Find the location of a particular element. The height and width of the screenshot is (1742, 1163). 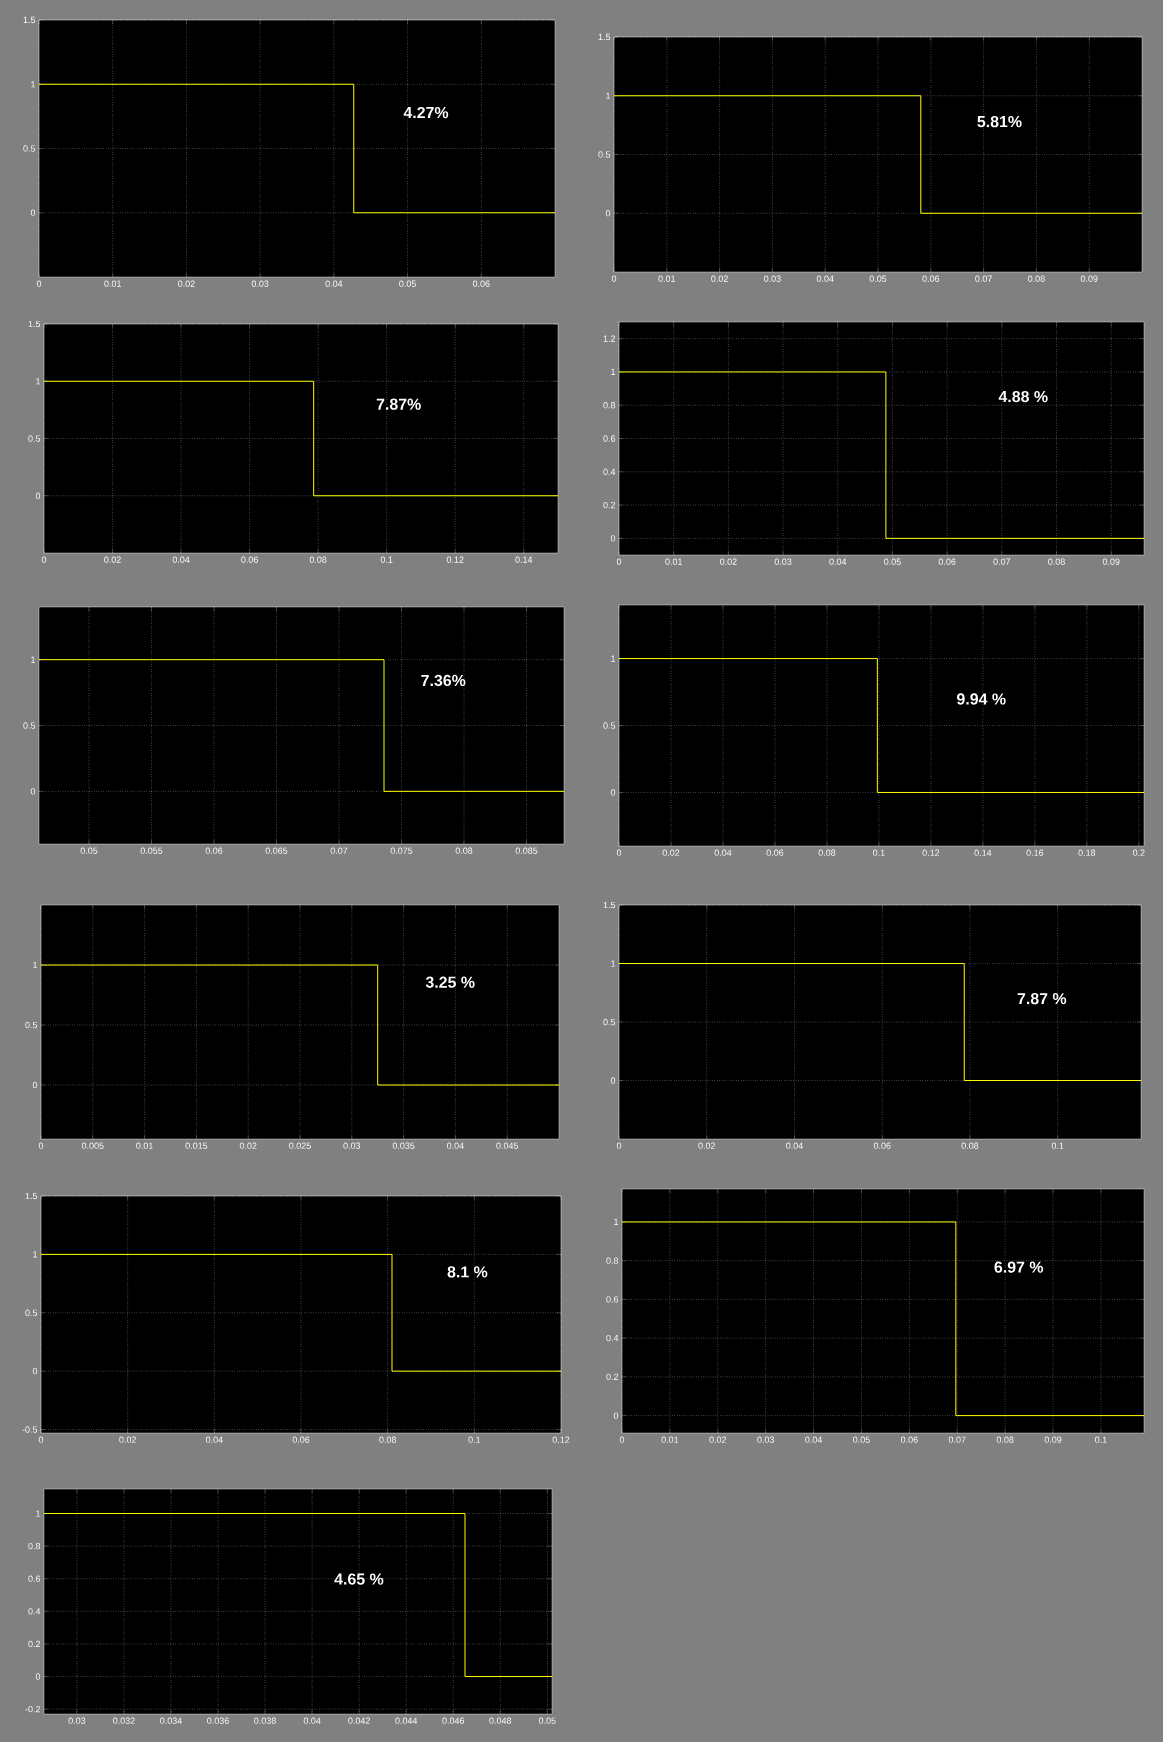

x-tick-label: 0.18 is located at coordinates (1087, 852).